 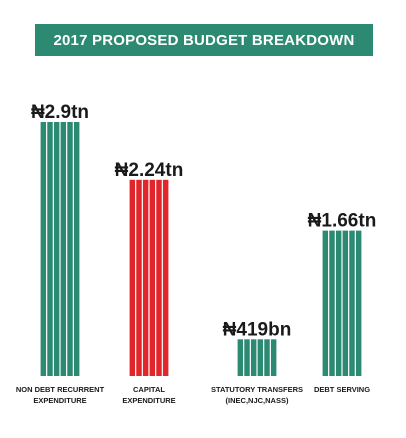 What do you see at coordinates (257, 329) in the screenshot?
I see `data-label-3: ₦419bn` at bounding box center [257, 329].